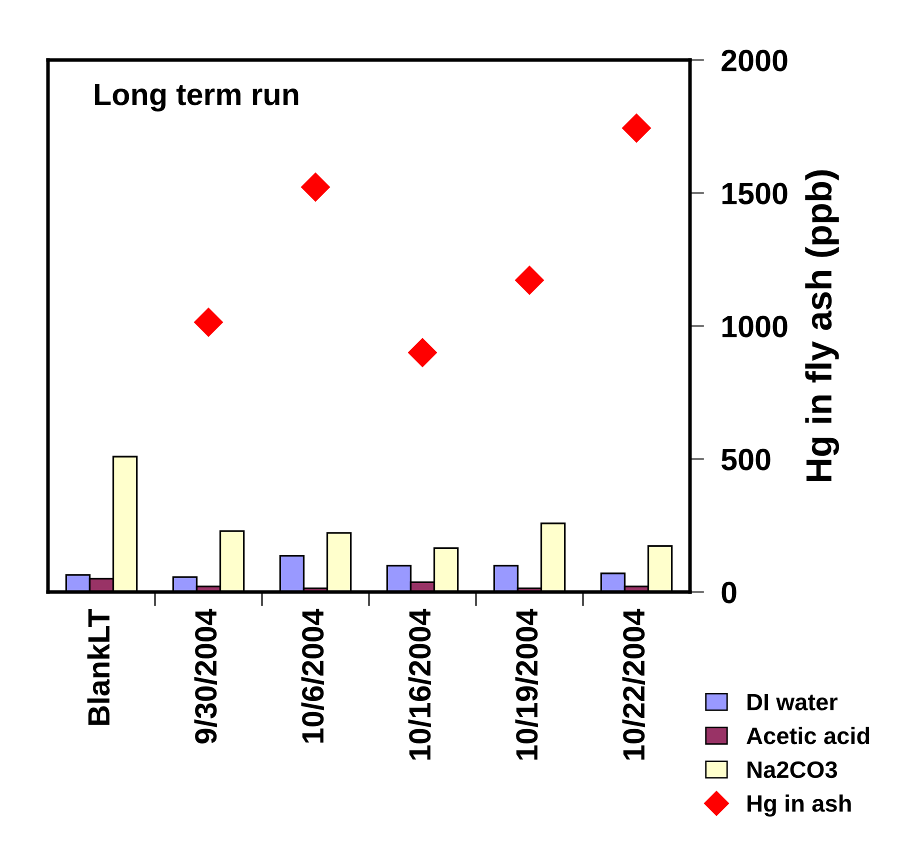 This screenshot has width=912, height=863. I want to click on legend-label: Acetic acid, so click(808, 735).